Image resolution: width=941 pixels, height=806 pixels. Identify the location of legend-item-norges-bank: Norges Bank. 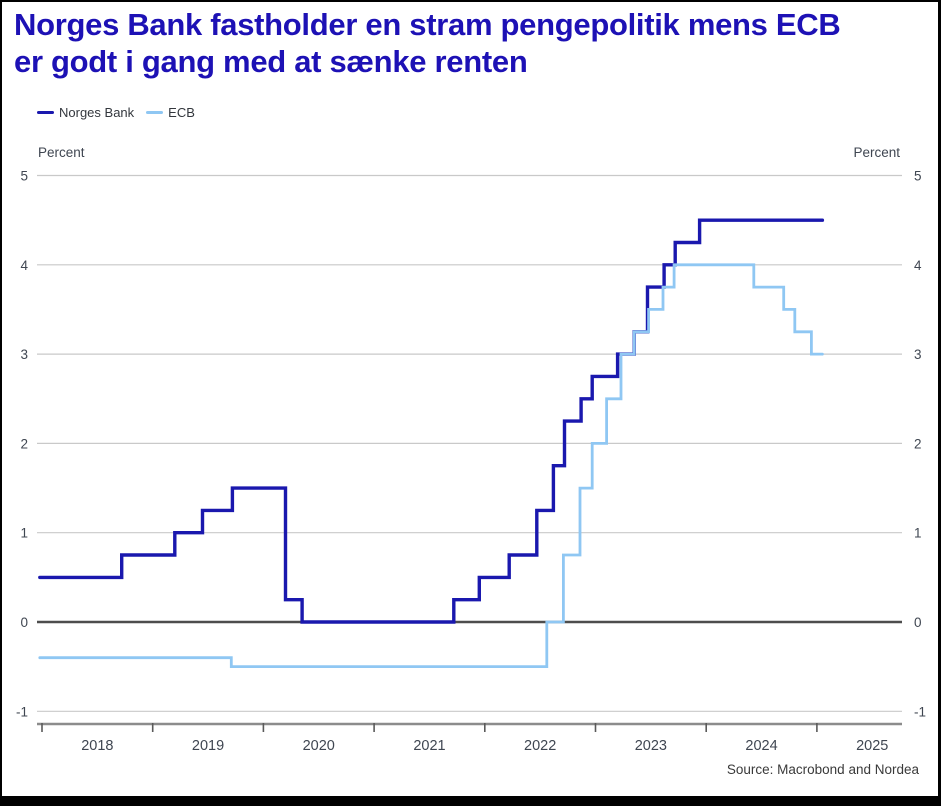
(85, 112).